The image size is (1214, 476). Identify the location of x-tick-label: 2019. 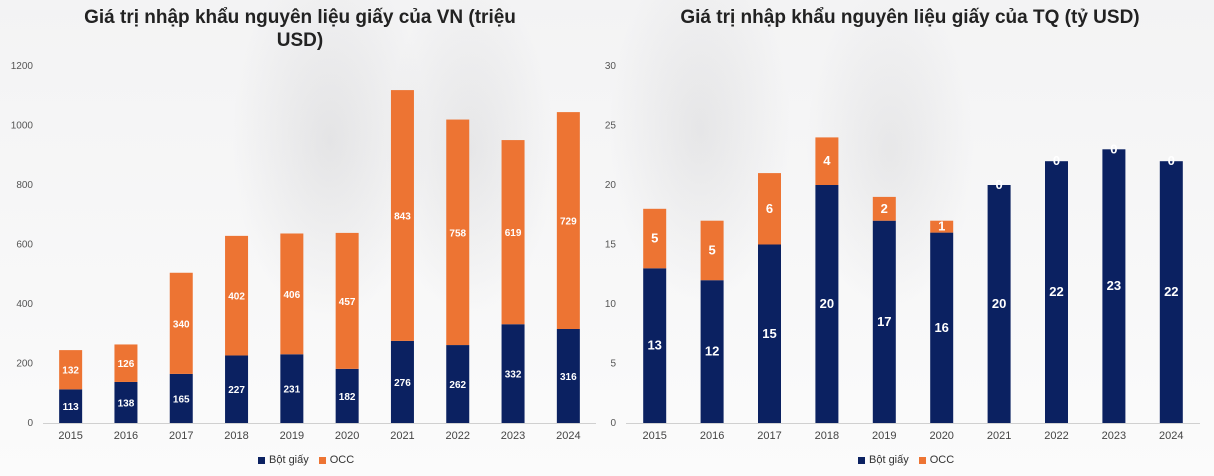
(292, 436).